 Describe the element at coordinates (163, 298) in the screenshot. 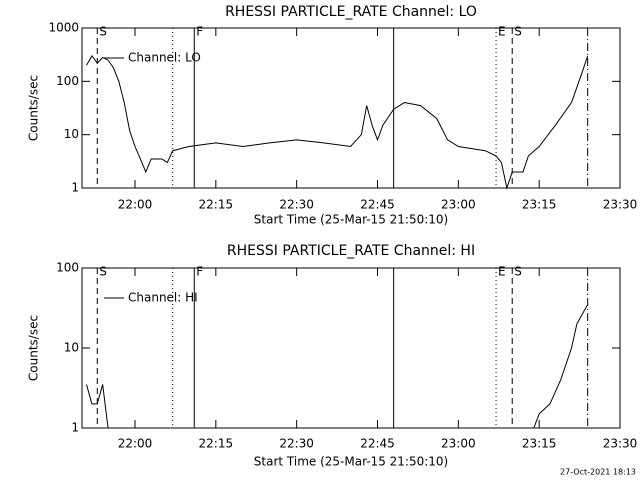

I see `legend-label: Channel: HI` at that location.